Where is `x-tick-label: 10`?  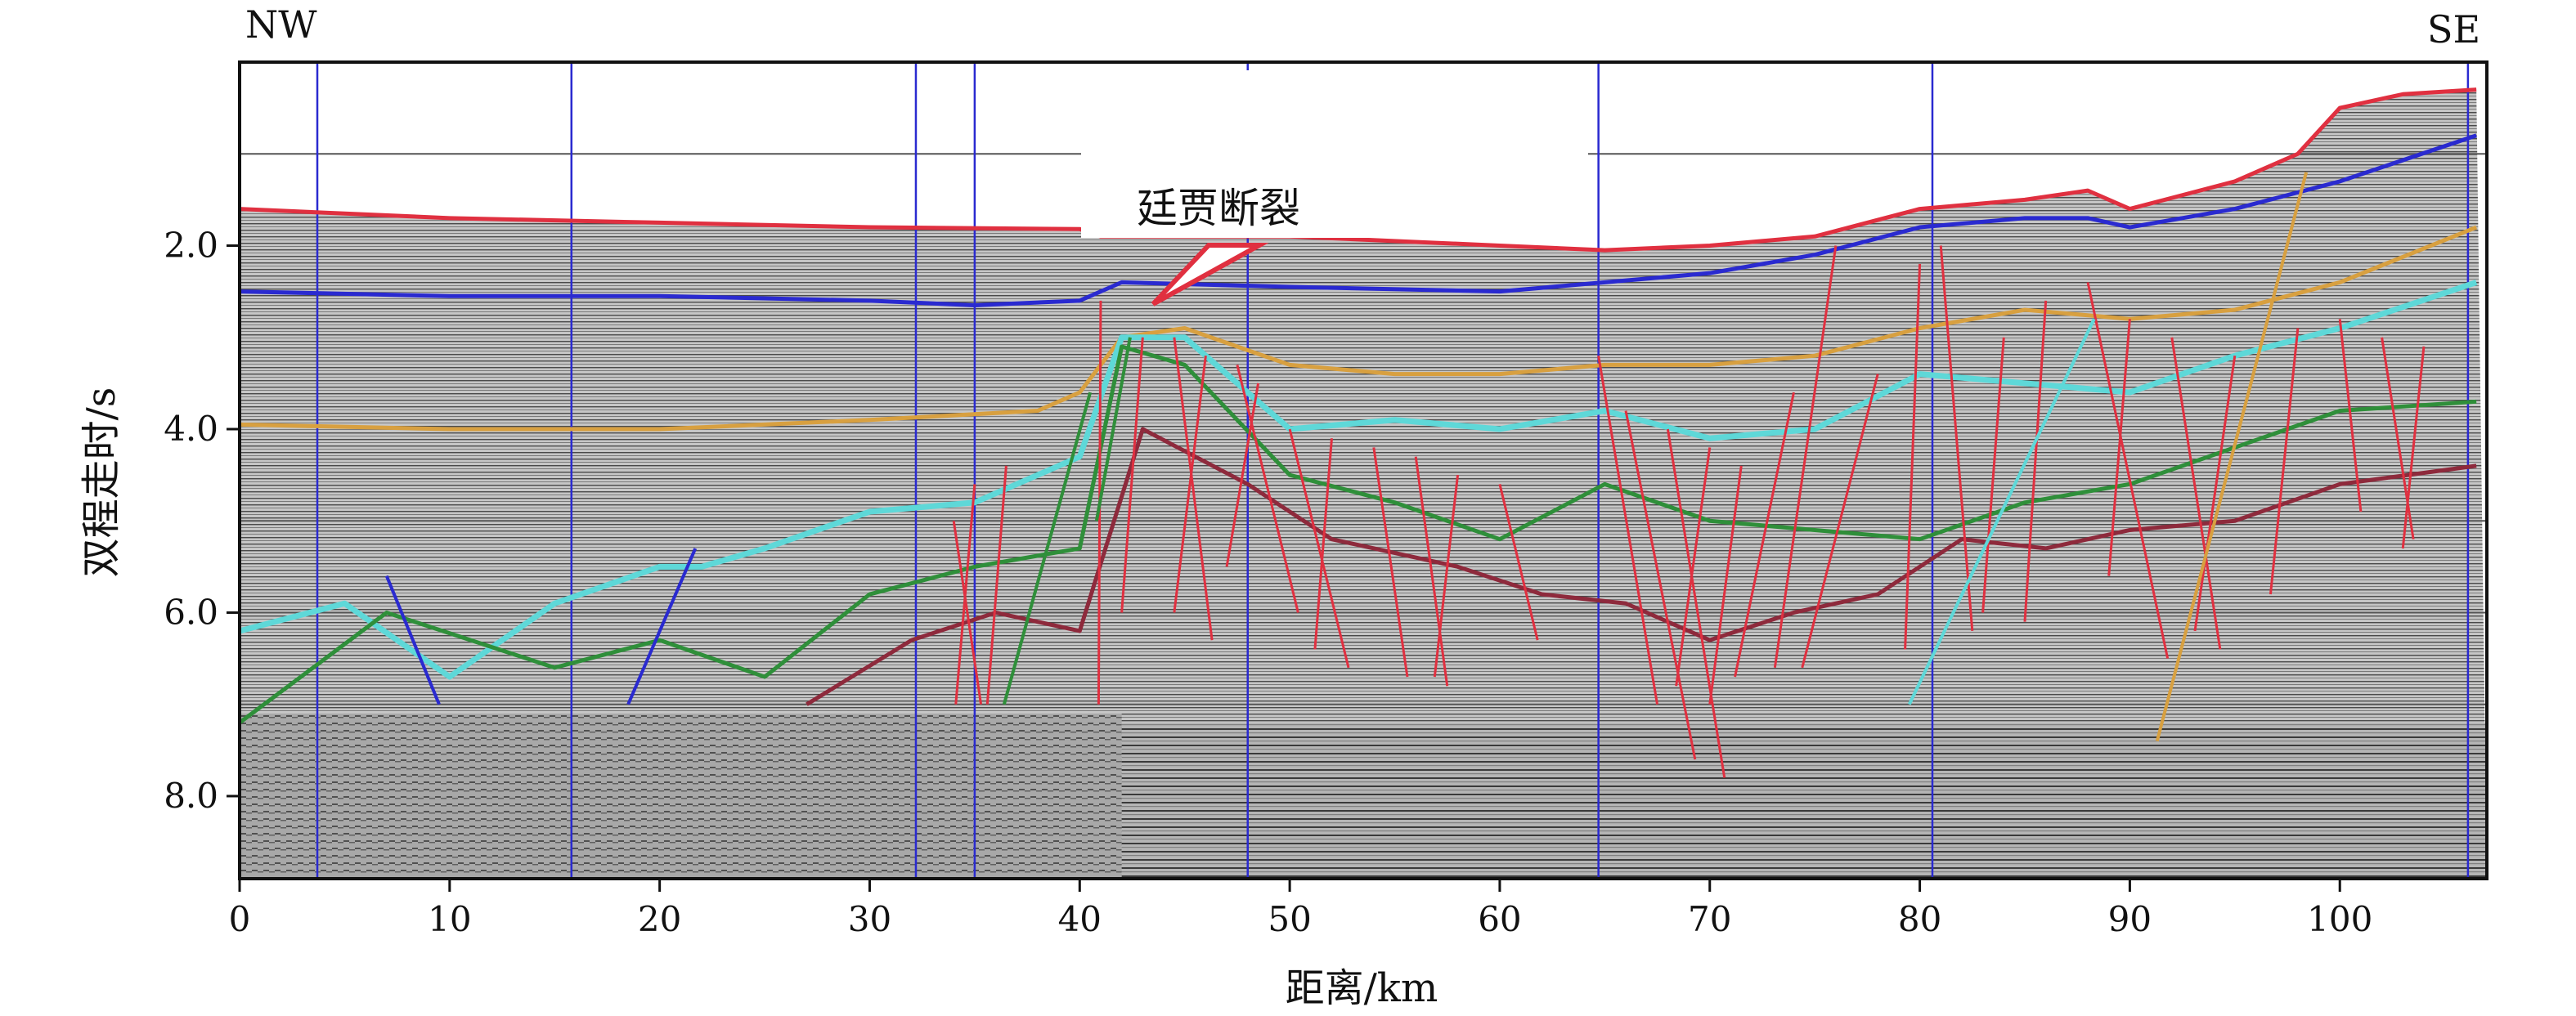 x-tick-label: 10 is located at coordinates (449, 919).